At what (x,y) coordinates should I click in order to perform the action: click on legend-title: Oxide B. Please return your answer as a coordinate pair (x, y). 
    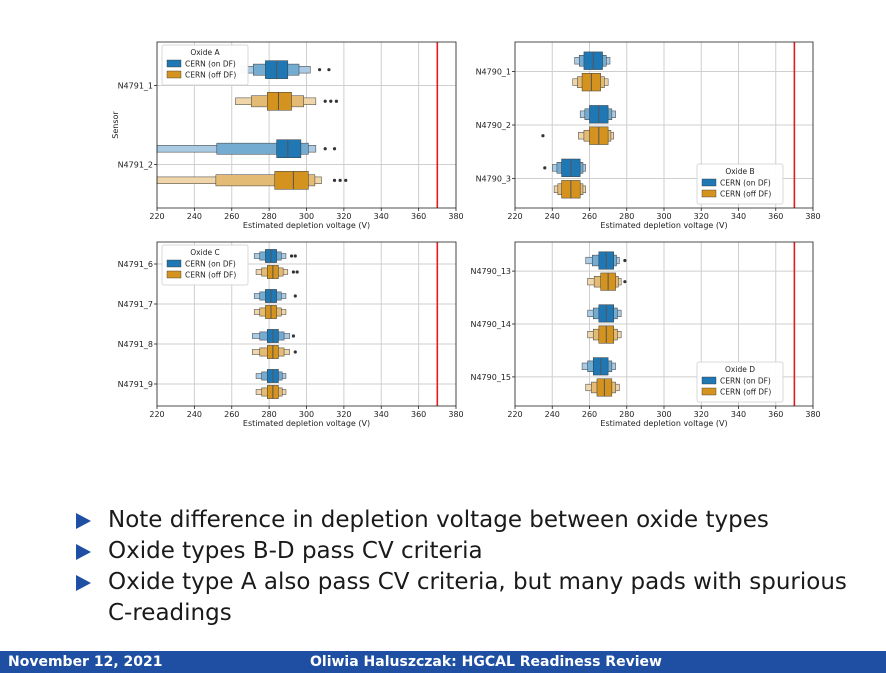
    Looking at the image, I should click on (739, 171).